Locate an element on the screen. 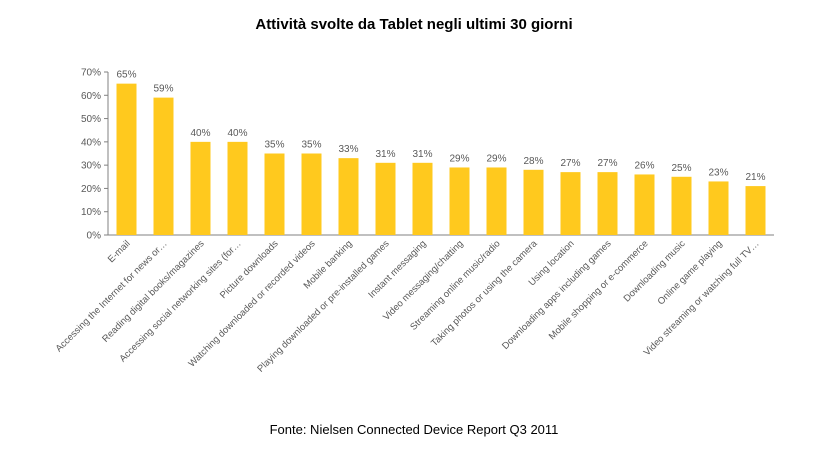 This screenshot has width=828, height=450. data-label: 65% is located at coordinates (126, 75).